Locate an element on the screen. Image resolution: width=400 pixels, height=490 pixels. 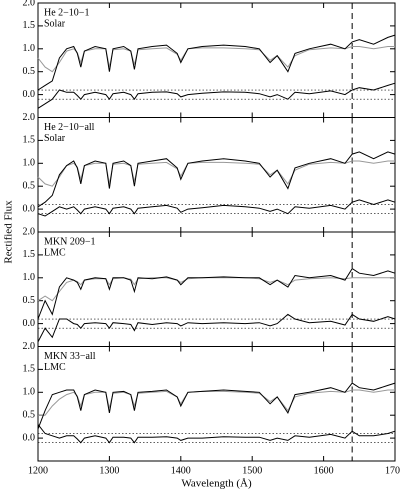
y-axis-label: Rectified Flux is located at coordinates (9, 232).